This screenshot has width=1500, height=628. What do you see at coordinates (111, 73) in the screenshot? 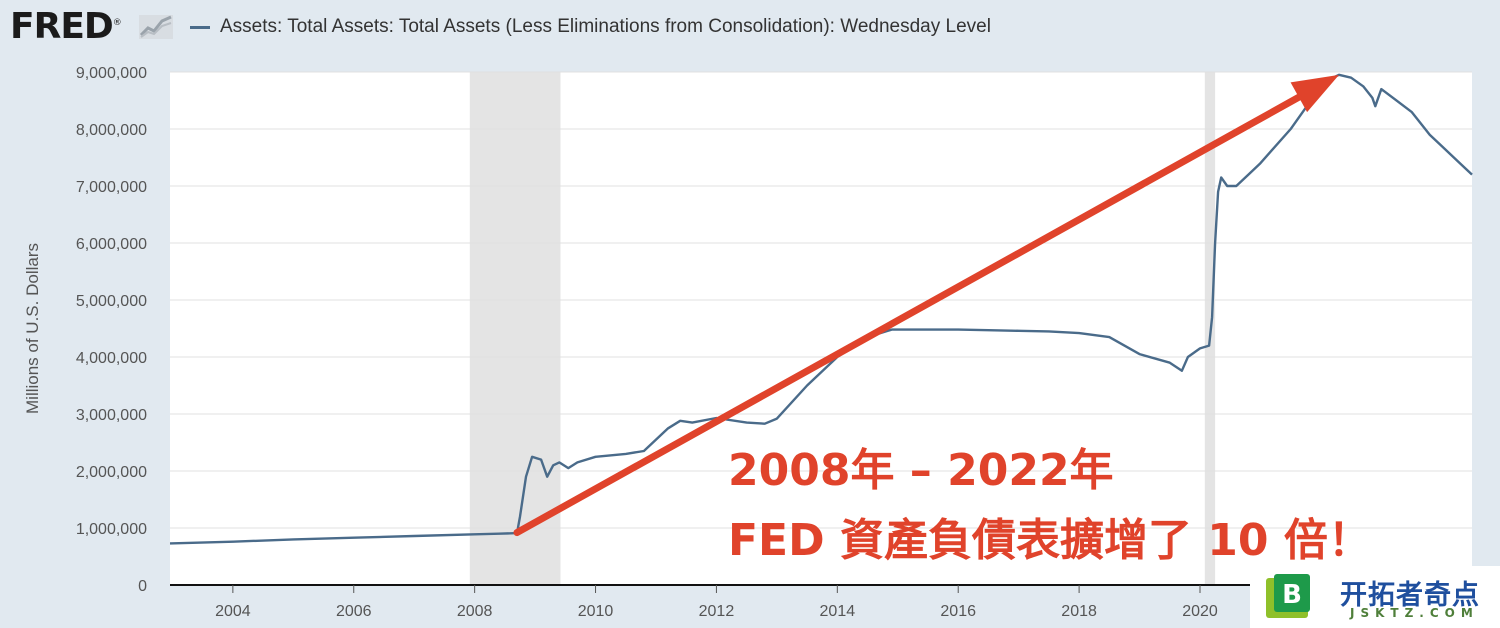
I see `y-tick-label: 9,000,000` at bounding box center [111, 73].